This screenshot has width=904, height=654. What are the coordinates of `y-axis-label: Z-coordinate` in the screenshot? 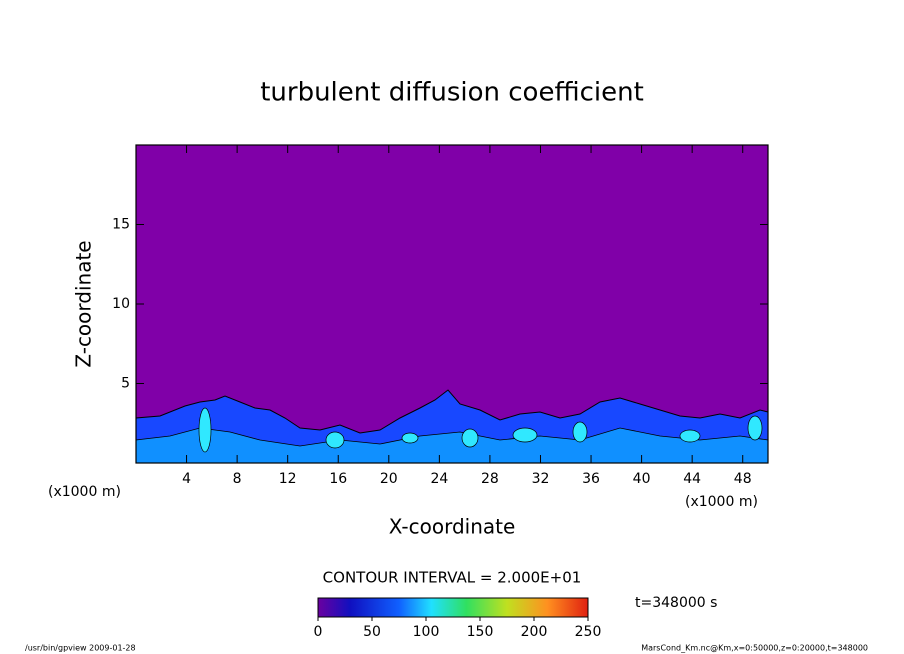 It's located at (84, 303).